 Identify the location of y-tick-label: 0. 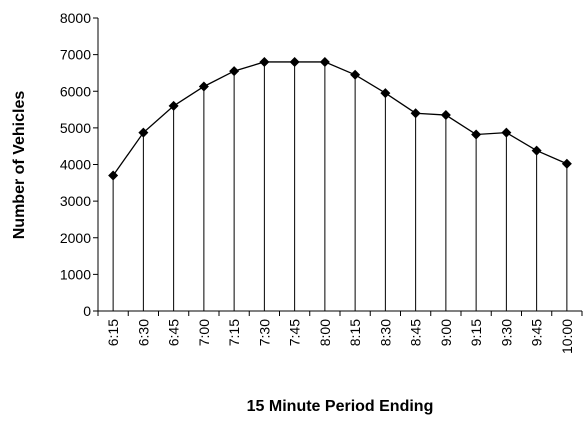
(87, 311).